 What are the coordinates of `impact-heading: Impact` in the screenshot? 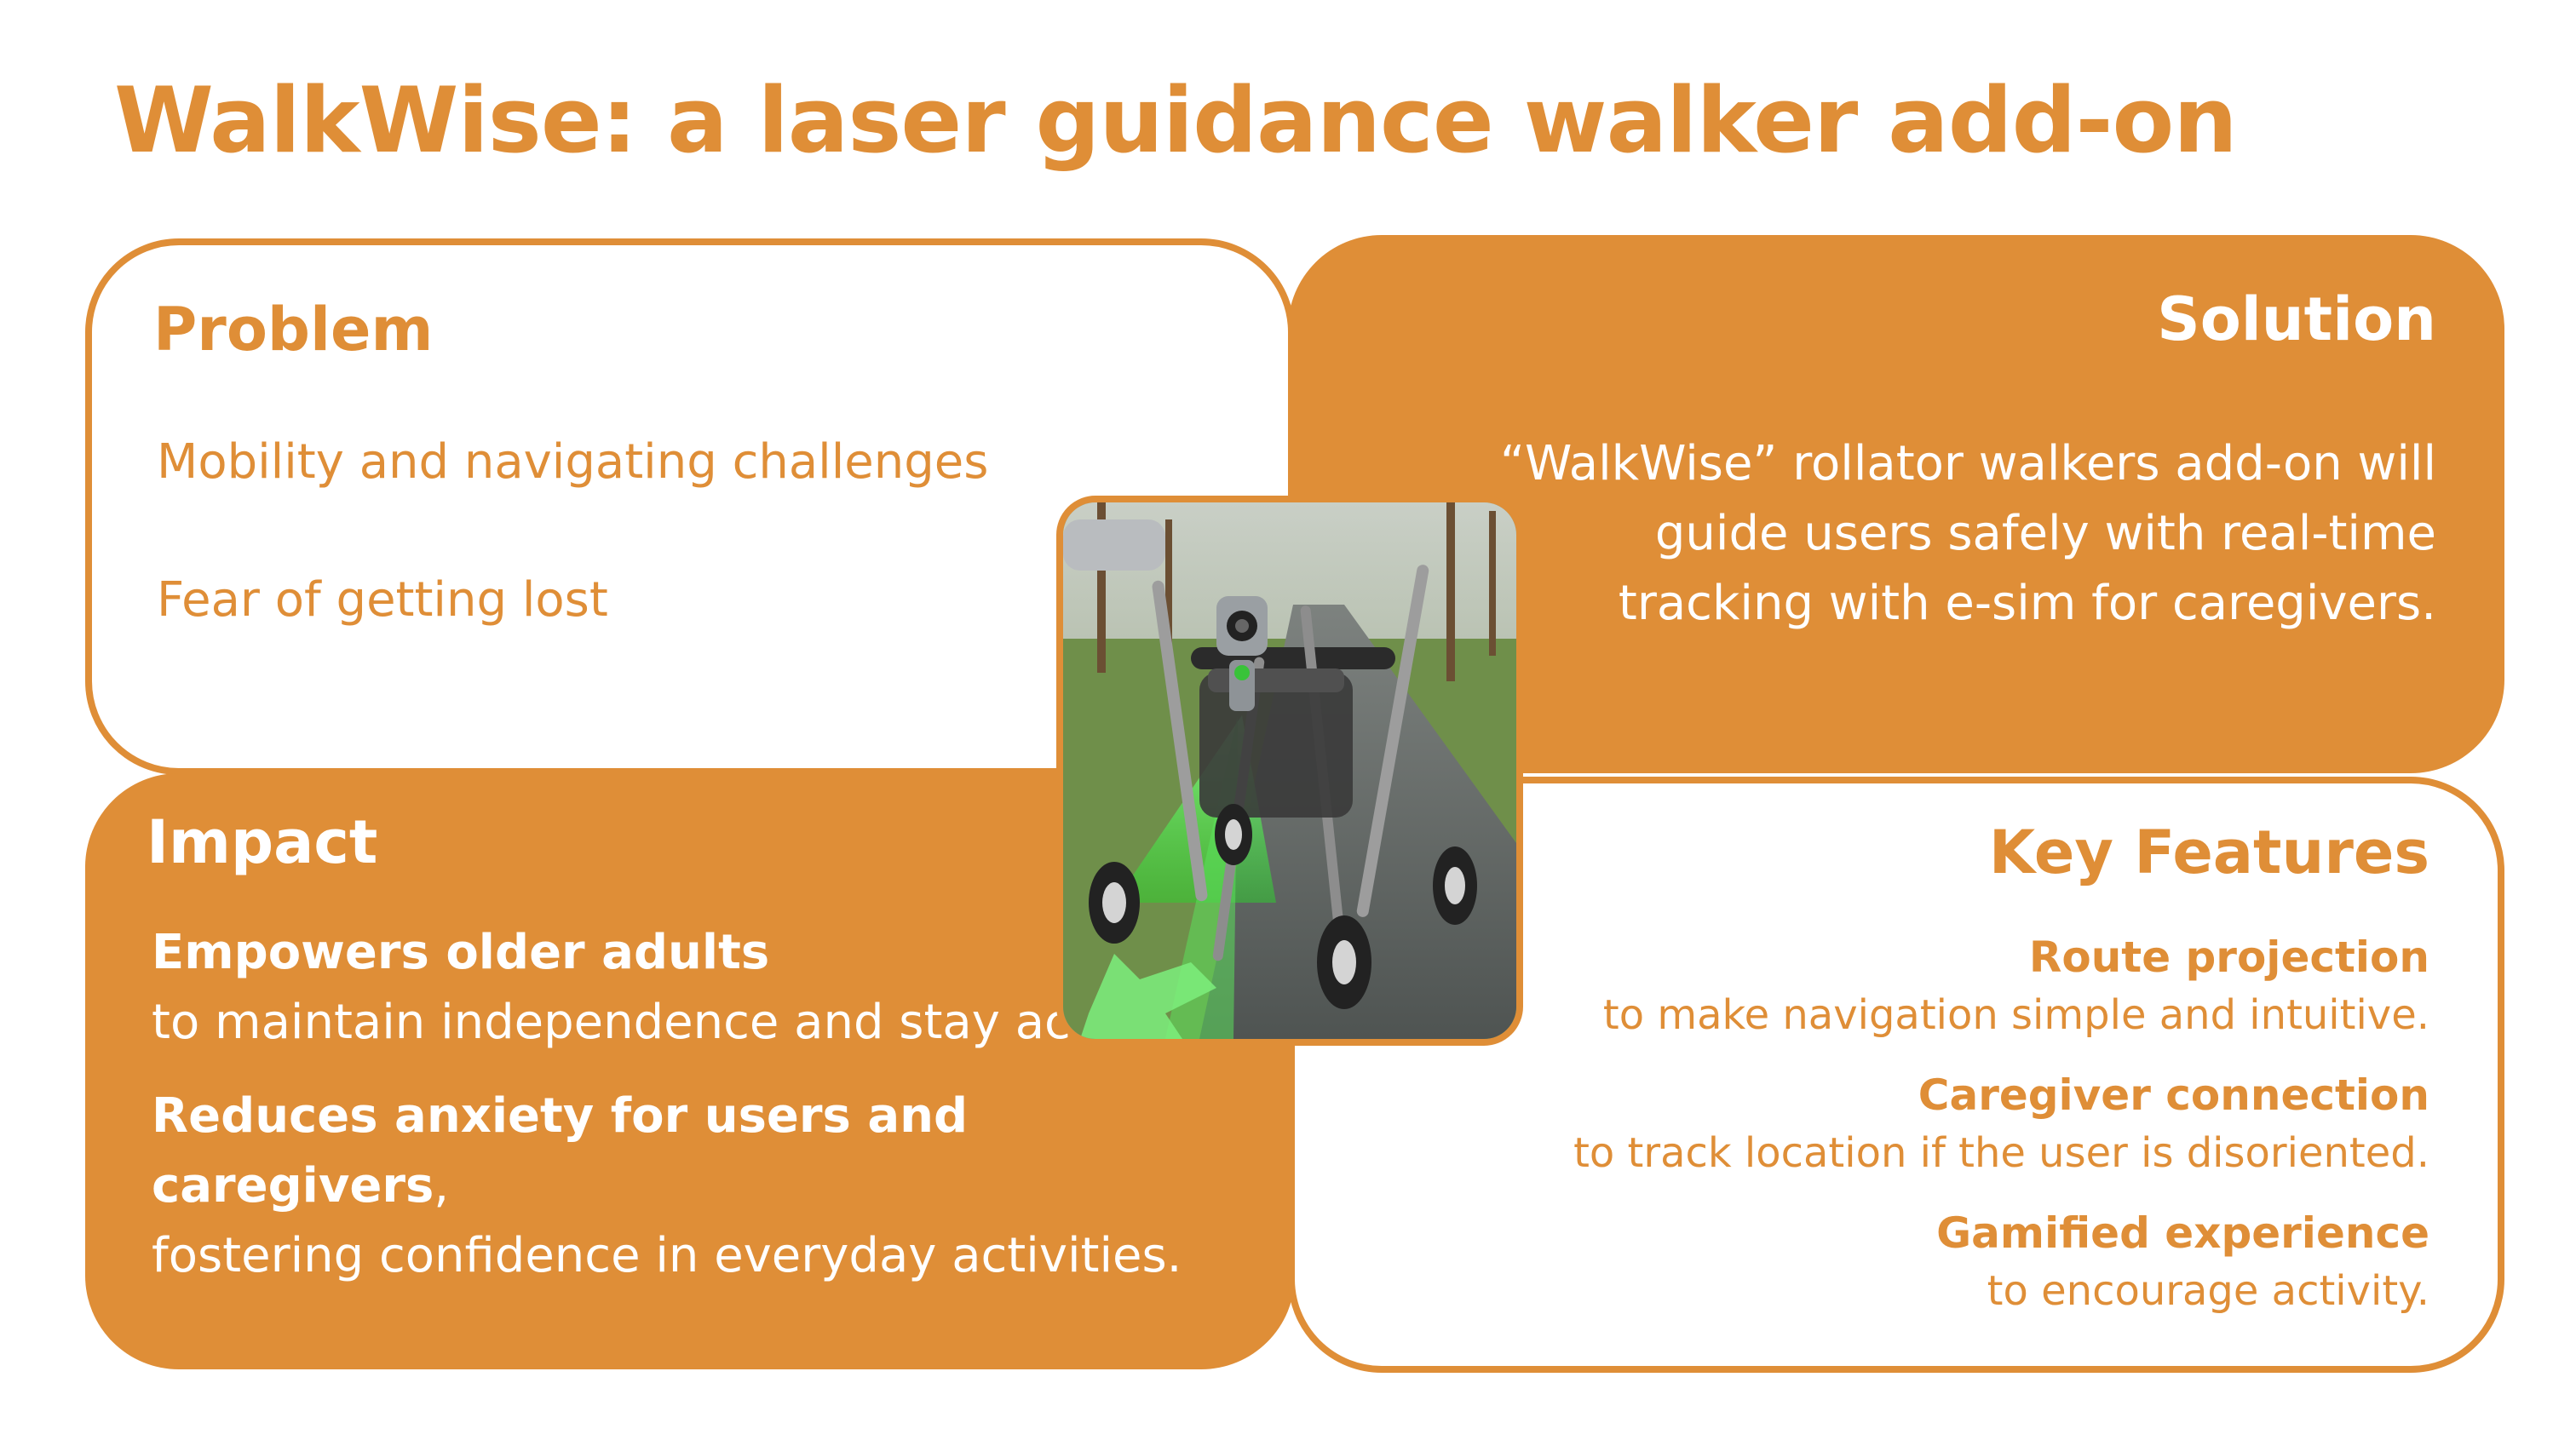 It's located at (262, 842).